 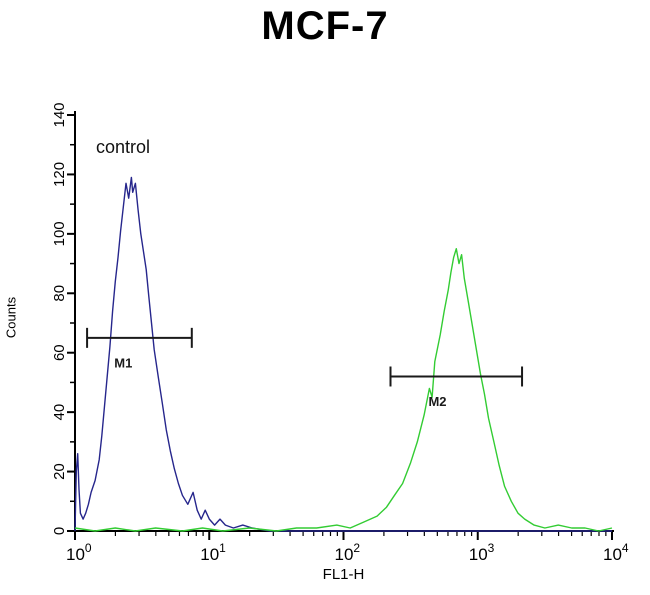 What do you see at coordinates (325, 26) in the screenshot?
I see `chart-title: MCF-7` at bounding box center [325, 26].